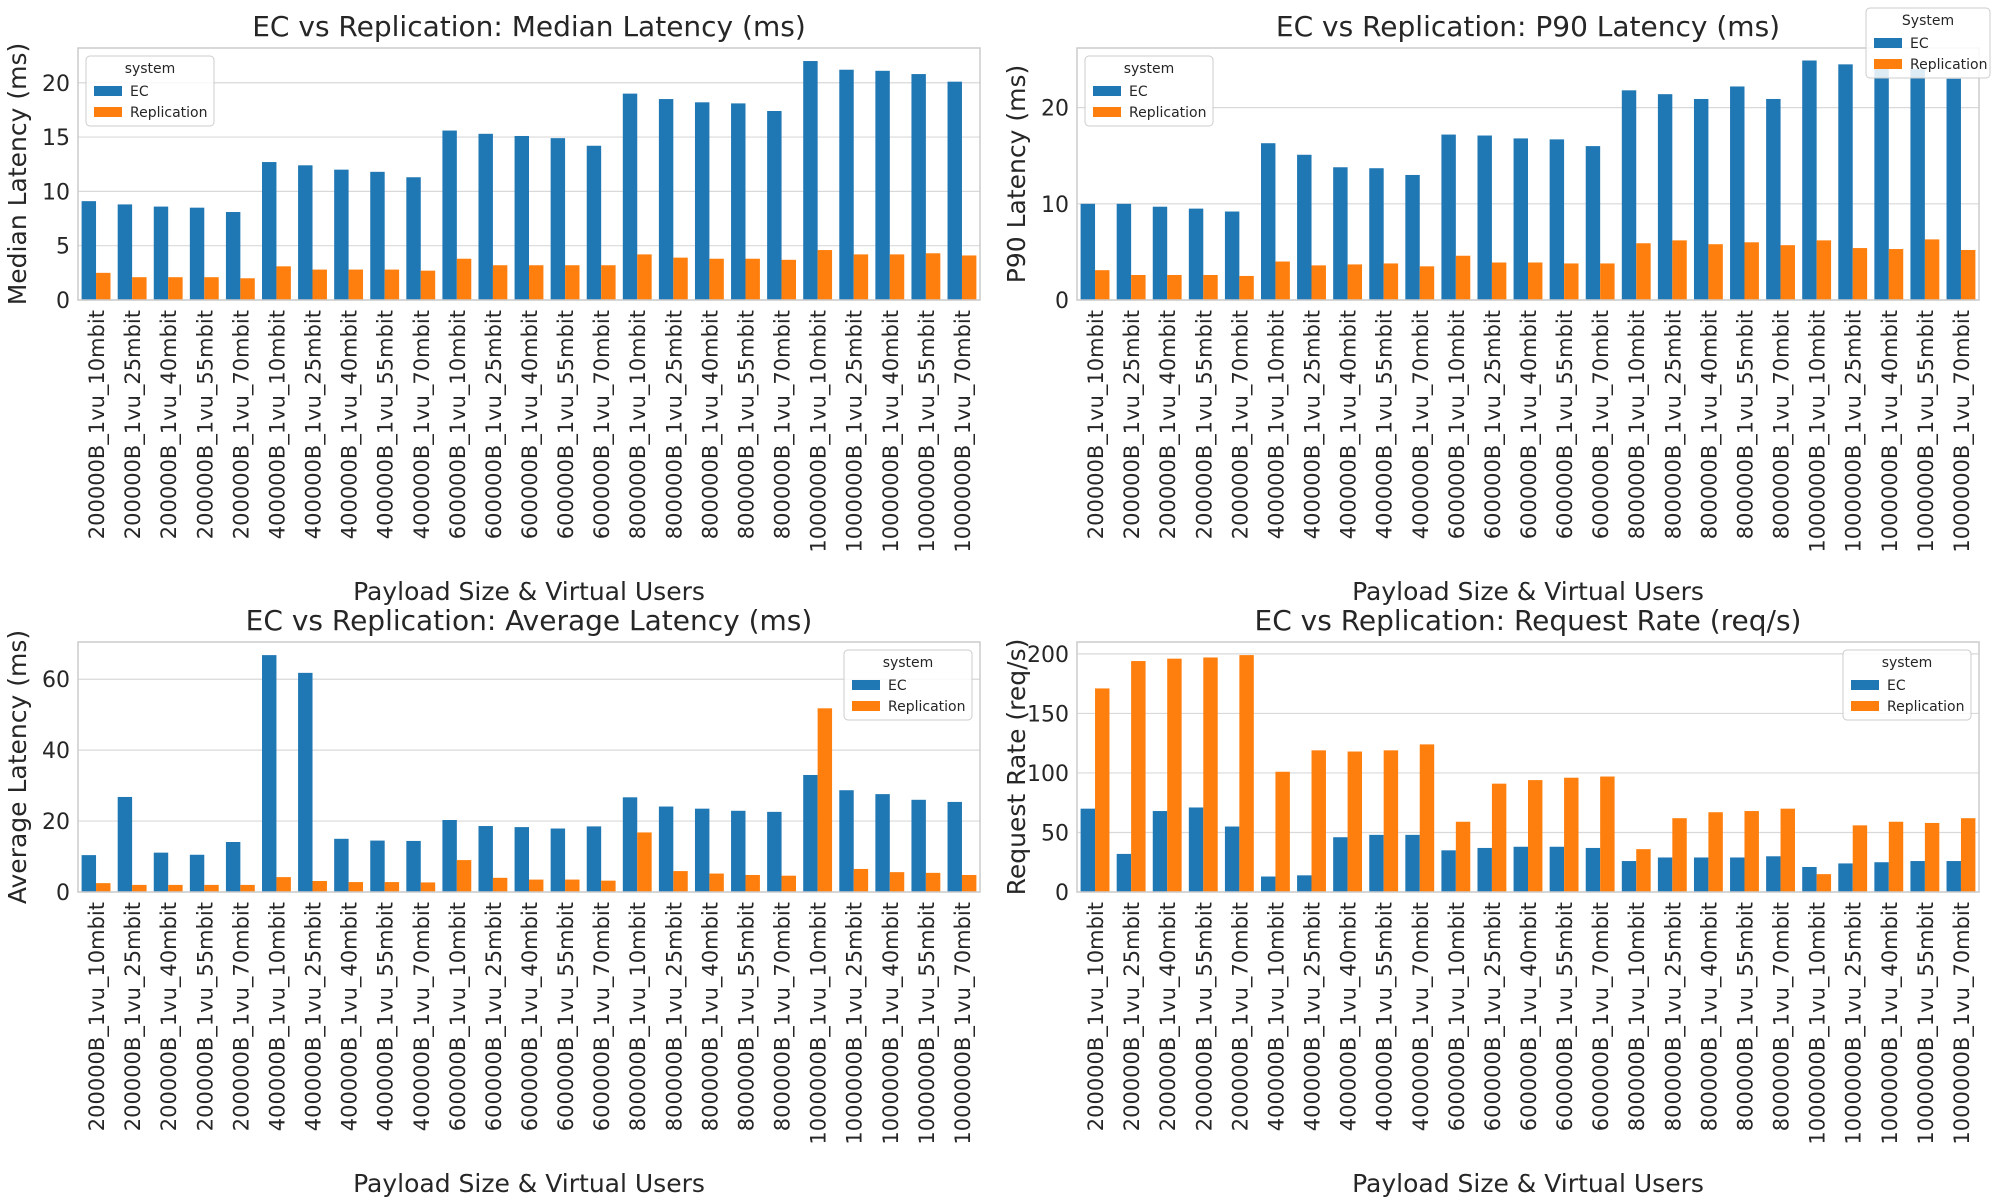 This screenshot has height=1198, width=1997. I want to click on y-tick-label: 20, so click(1055, 109).